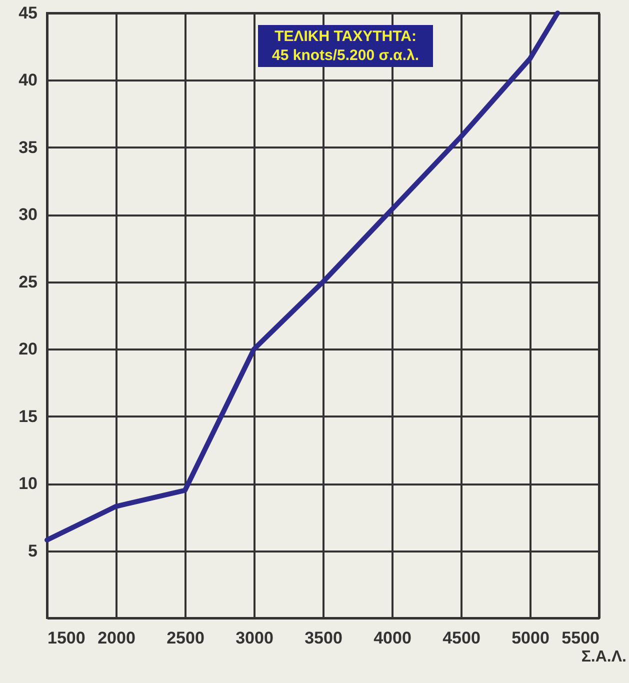 Image resolution: width=629 pixels, height=683 pixels. What do you see at coordinates (461, 638) in the screenshot?
I see `x-tick-label: 4500` at bounding box center [461, 638].